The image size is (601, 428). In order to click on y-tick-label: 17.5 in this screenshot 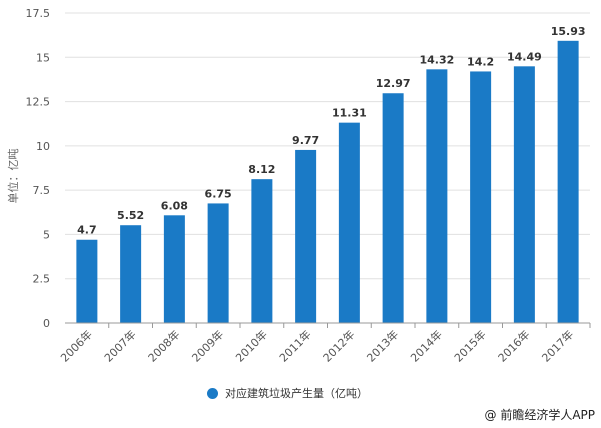, I will do `click(38, 13)`.